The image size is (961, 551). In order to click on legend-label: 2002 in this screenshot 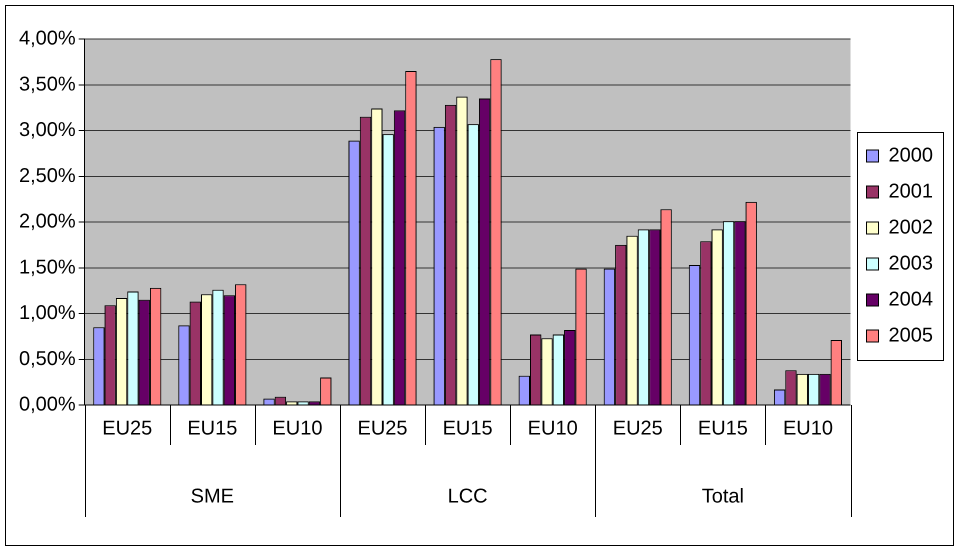, I will do `click(911, 227)`.